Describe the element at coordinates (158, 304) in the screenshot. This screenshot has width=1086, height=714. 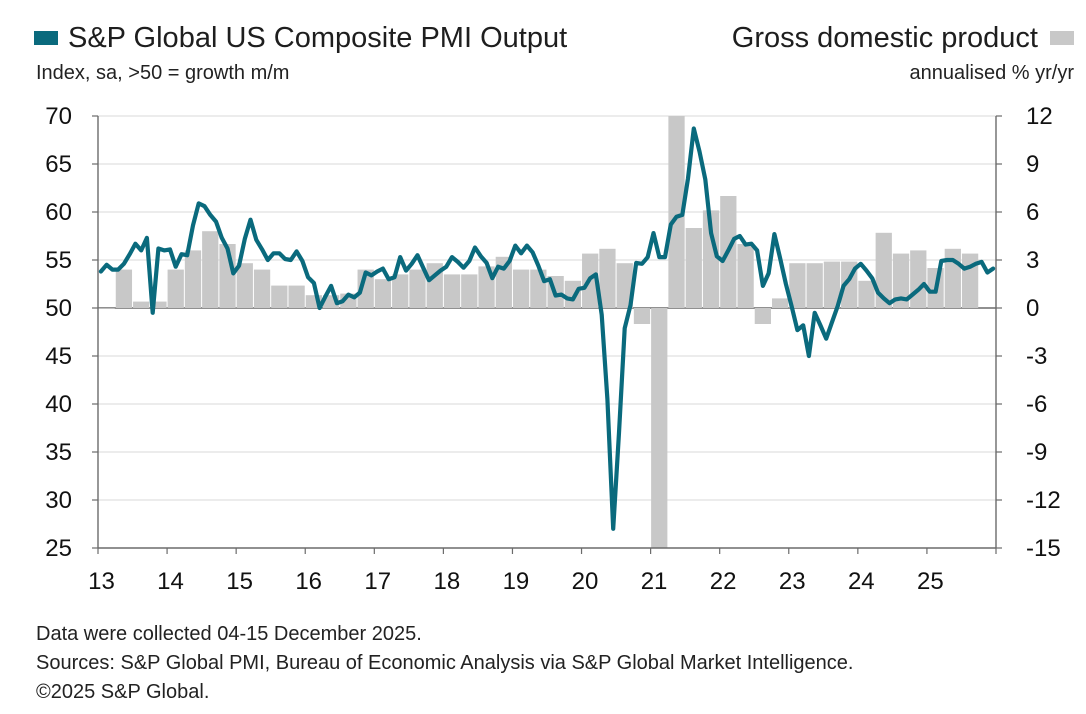
I see `gdp-bar-2013Q4` at that location.